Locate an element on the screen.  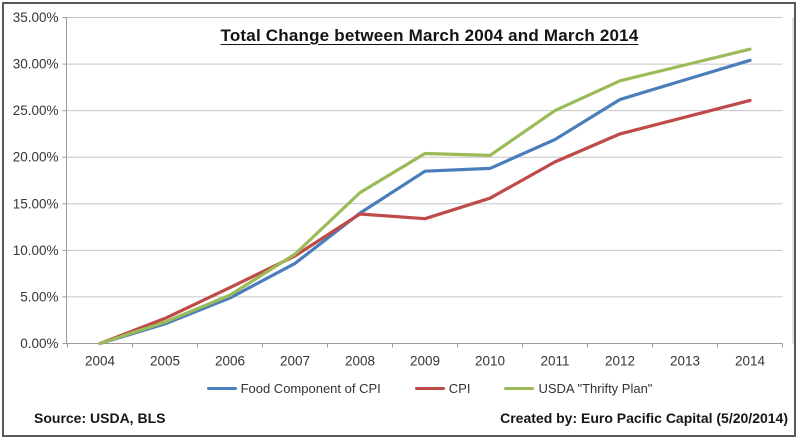
source-note: Source: USDA, BLS is located at coordinates (100, 418).